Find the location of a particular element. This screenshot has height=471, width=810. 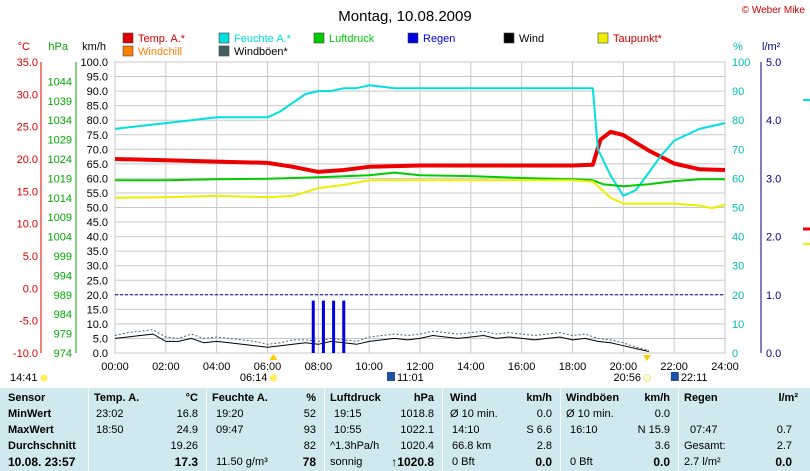

pressure-tick-label: 994 is located at coordinates (63, 276).